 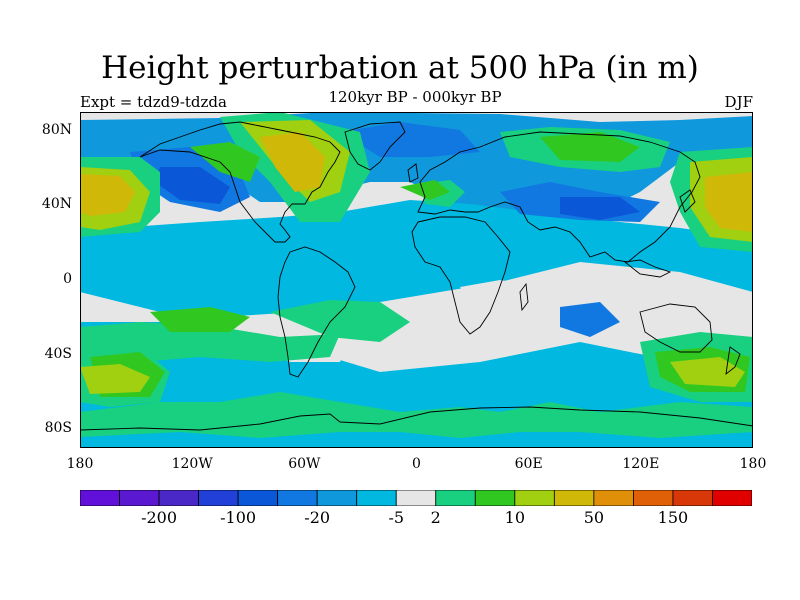 I want to click on coastline-new-zealand, so click(x=733, y=361).